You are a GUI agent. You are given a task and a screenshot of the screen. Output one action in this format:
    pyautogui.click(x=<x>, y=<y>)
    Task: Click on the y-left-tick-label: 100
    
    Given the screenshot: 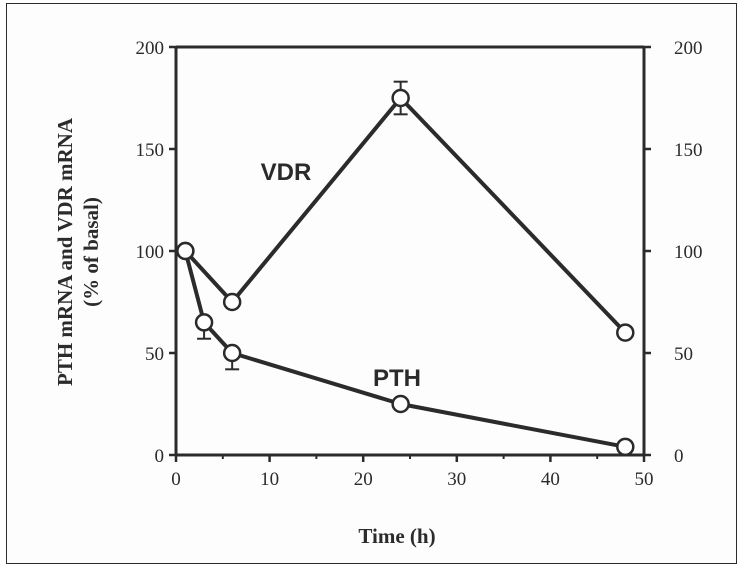 What is the action you would take?
    pyautogui.click(x=150, y=252)
    